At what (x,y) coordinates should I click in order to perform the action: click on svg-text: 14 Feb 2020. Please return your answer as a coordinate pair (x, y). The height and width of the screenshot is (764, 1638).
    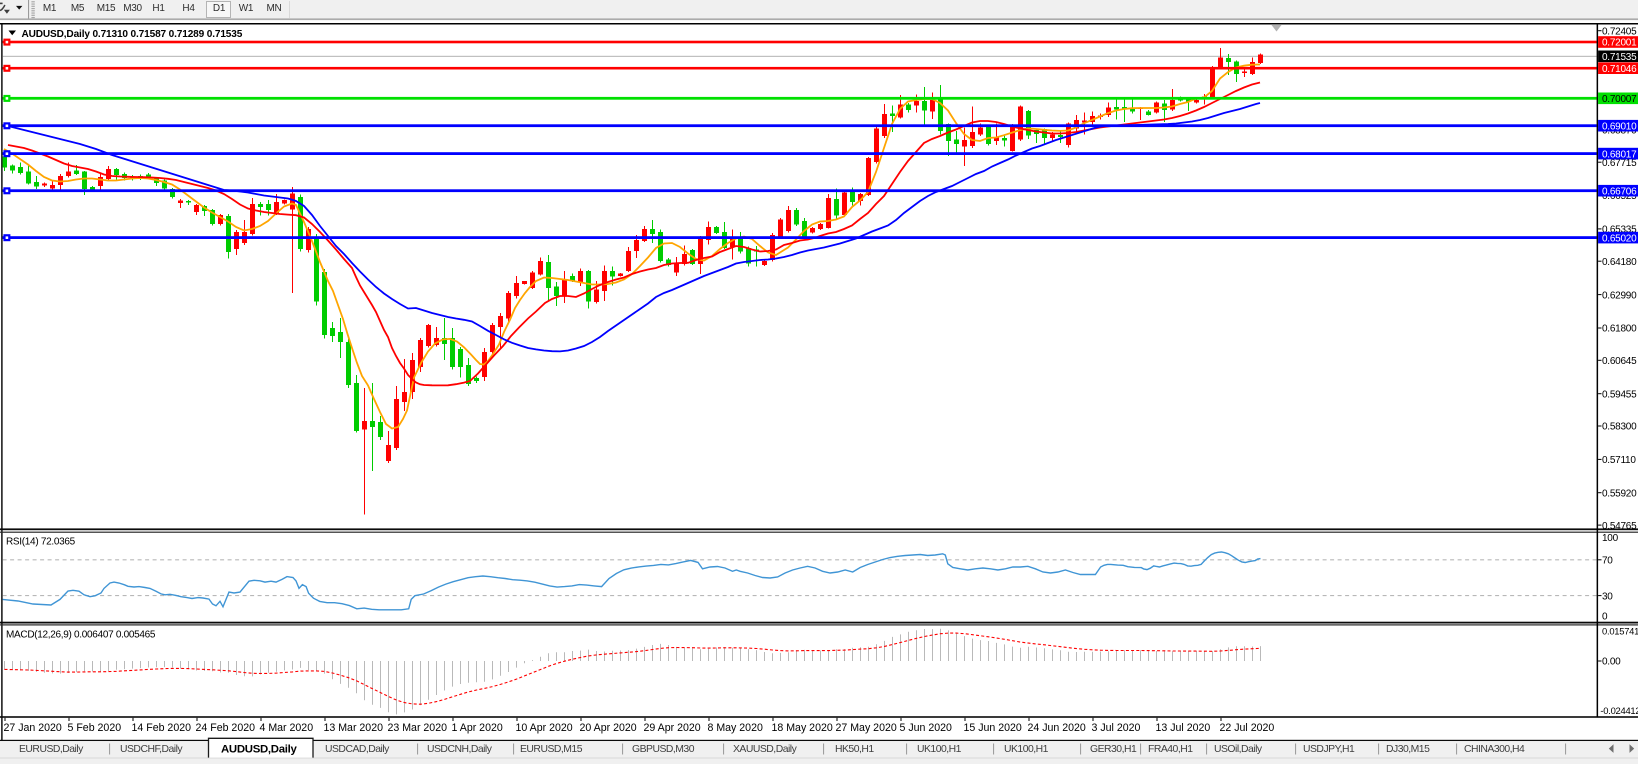
    Looking at the image, I should click on (162, 728).